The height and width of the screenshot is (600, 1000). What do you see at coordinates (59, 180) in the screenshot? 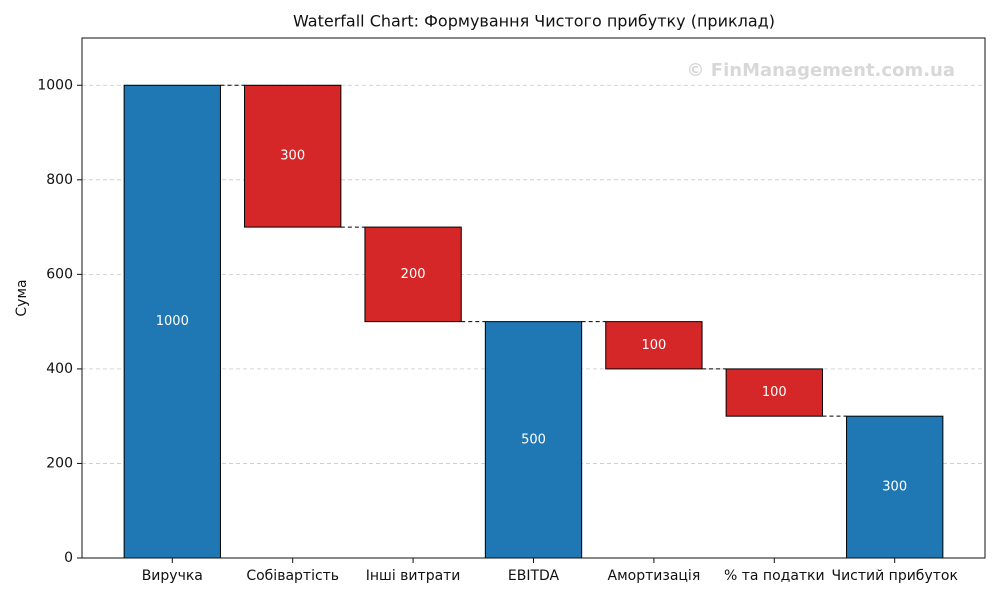
I see `y-tick-label: 800` at bounding box center [59, 180].